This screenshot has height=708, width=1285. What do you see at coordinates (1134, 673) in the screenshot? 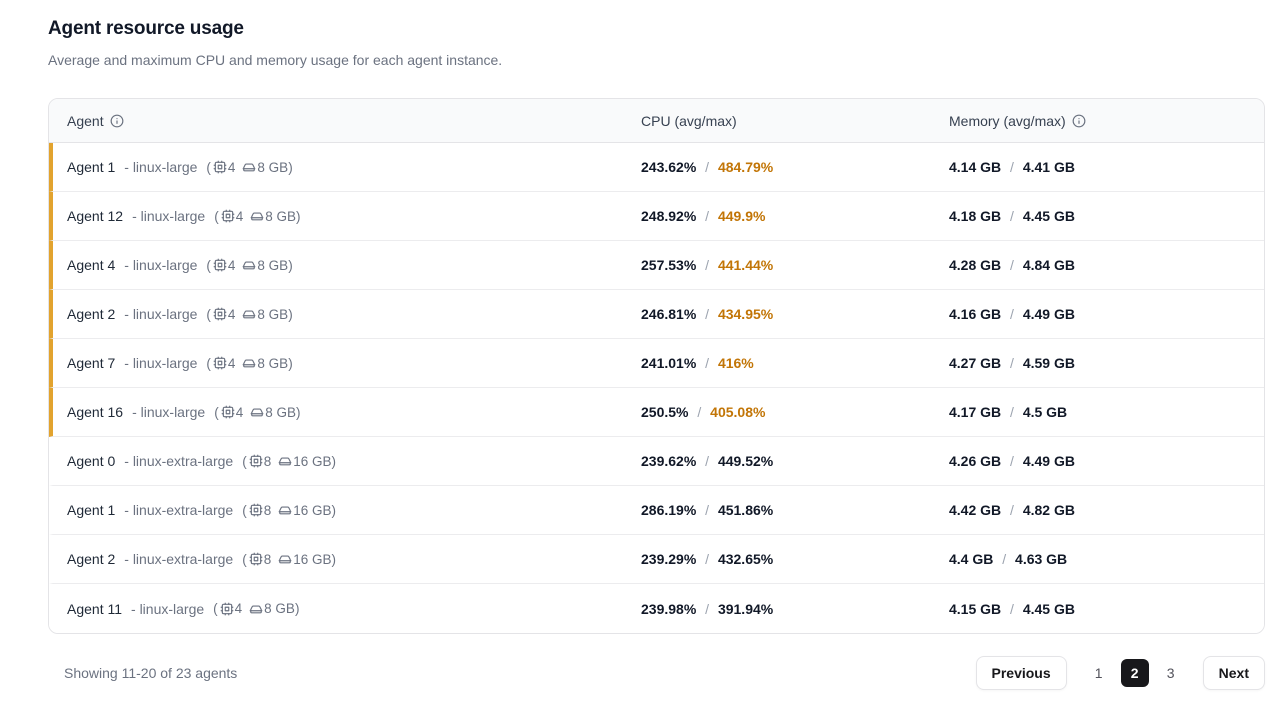
I see `page-2-button: 2` at bounding box center [1134, 673].